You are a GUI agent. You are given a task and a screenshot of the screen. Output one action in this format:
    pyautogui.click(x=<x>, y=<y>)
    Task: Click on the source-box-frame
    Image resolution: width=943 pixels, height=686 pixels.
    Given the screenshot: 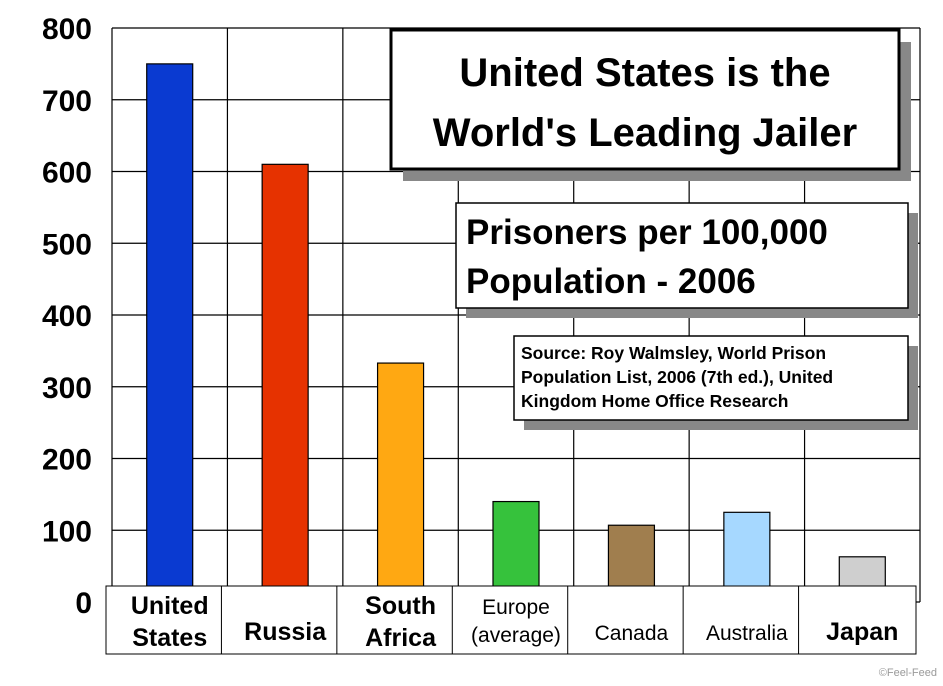 What is the action you would take?
    pyautogui.click(x=711, y=378)
    